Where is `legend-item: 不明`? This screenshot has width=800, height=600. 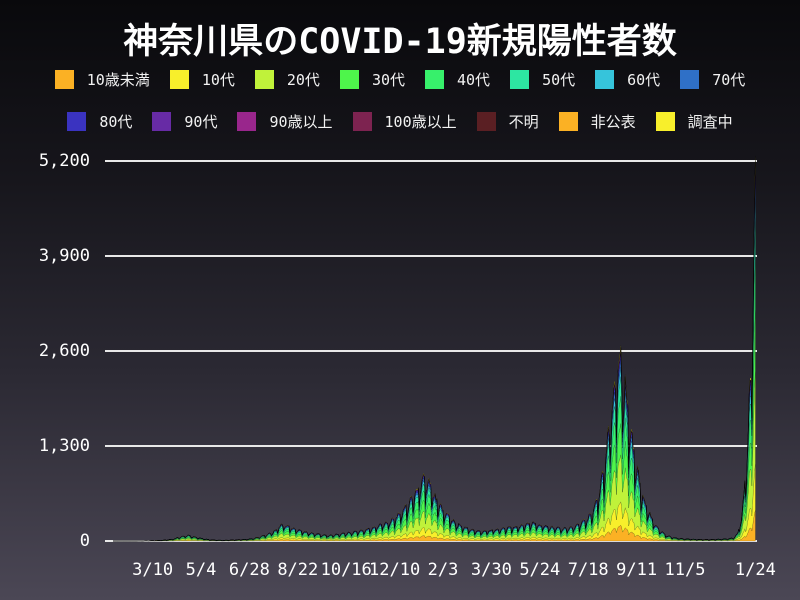 legend-item: 不明 is located at coordinates (507, 121).